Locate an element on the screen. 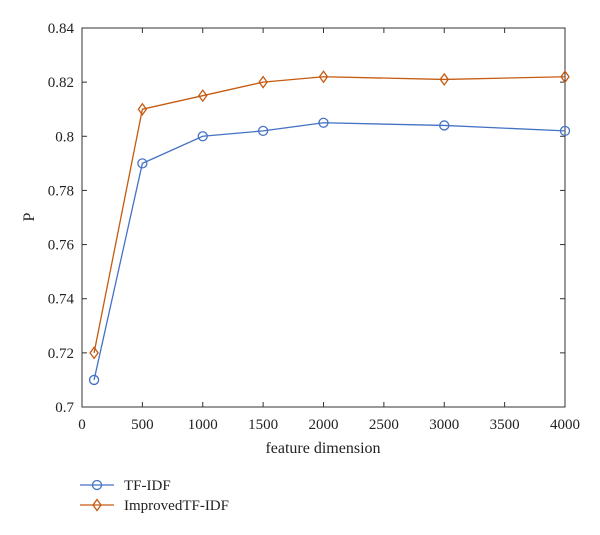 This screenshot has width=600, height=535. x-tick-label: 2500 is located at coordinates (384, 425).